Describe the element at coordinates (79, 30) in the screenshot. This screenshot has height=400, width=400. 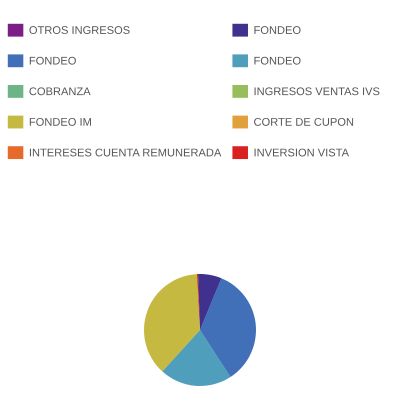
I see `legend-label: OTROS INGRESOS` at that location.